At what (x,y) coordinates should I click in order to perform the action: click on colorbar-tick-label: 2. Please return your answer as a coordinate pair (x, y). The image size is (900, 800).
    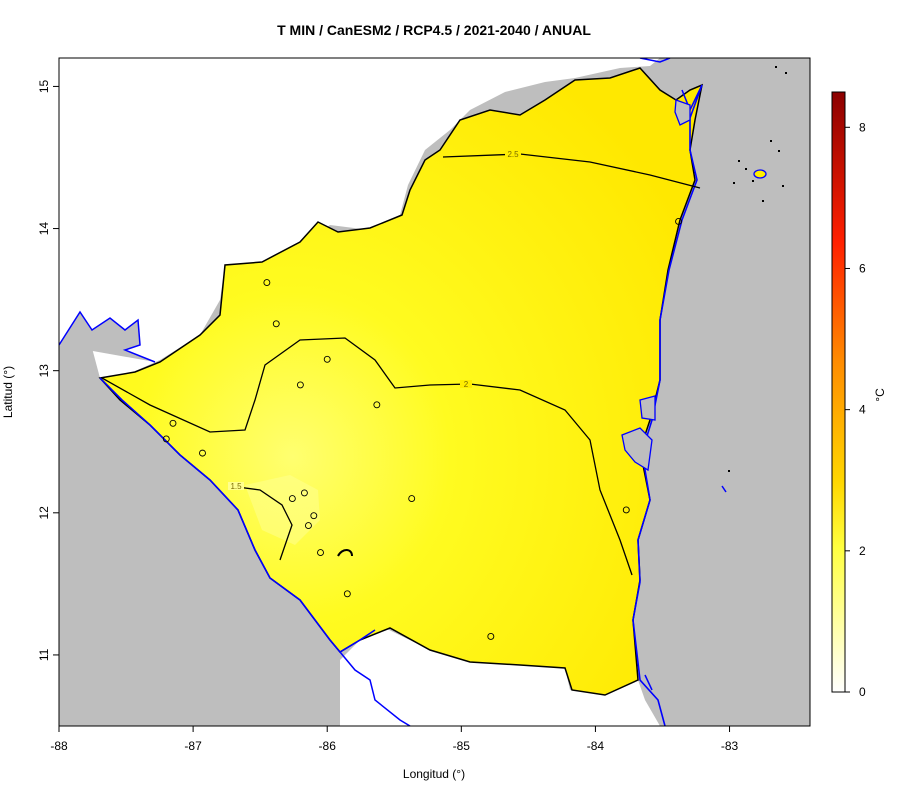
    Looking at the image, I should click on (862, 551).